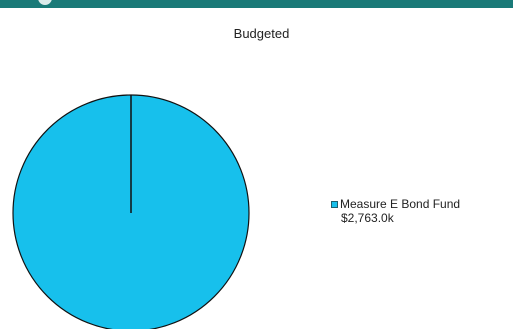  Describe the element at coordinates (256, 4) in the screenshot. I see `header-banner` at that location.